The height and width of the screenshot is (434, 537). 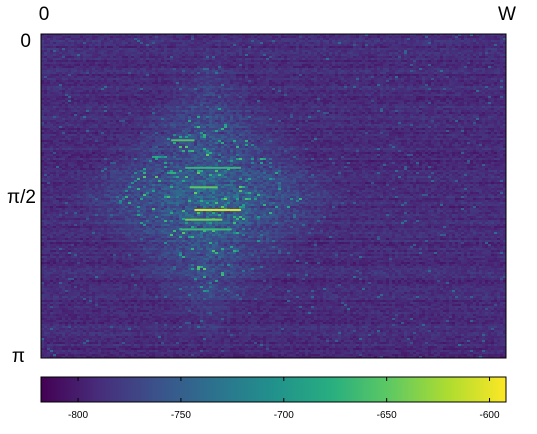 What do you see at coordinates (181, 415) in the screenshot?
I see `colorbar-tick-label: -750` at bounding box center [181, 415].